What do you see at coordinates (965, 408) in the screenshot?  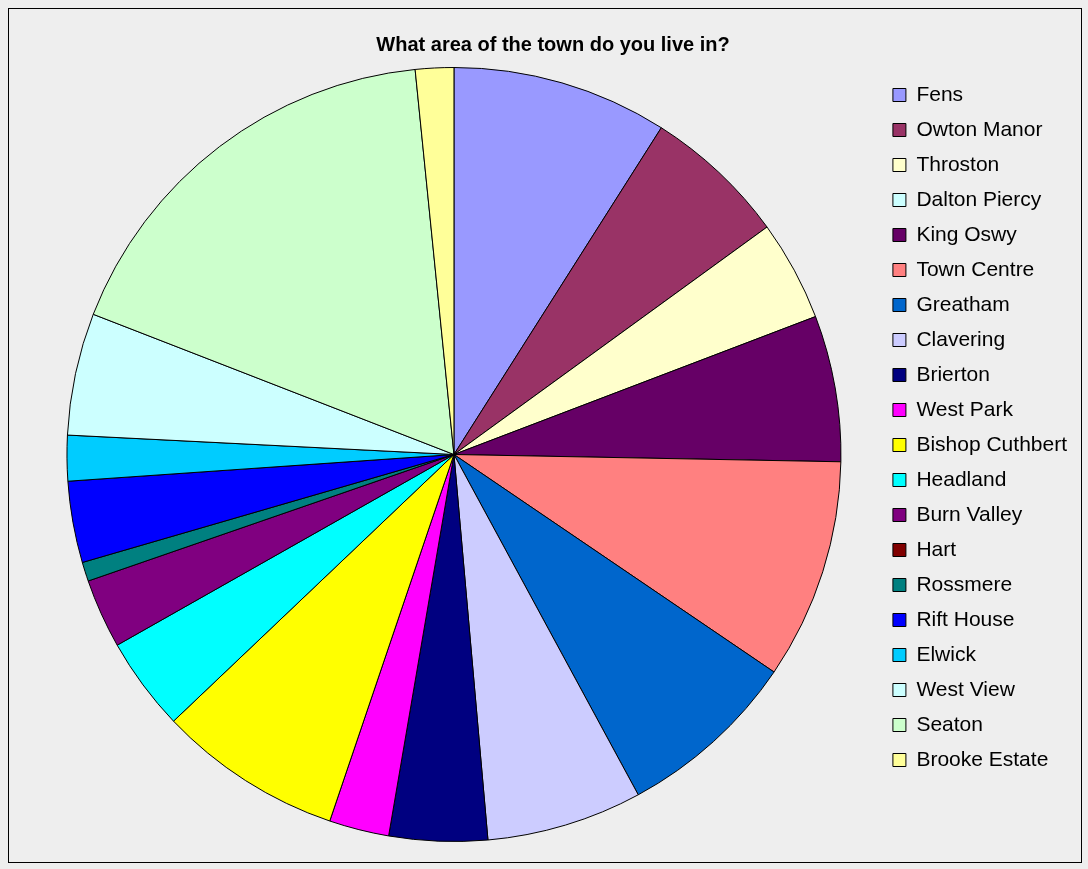 I see `legend-label: West Park` at bounding box center [965, 408].